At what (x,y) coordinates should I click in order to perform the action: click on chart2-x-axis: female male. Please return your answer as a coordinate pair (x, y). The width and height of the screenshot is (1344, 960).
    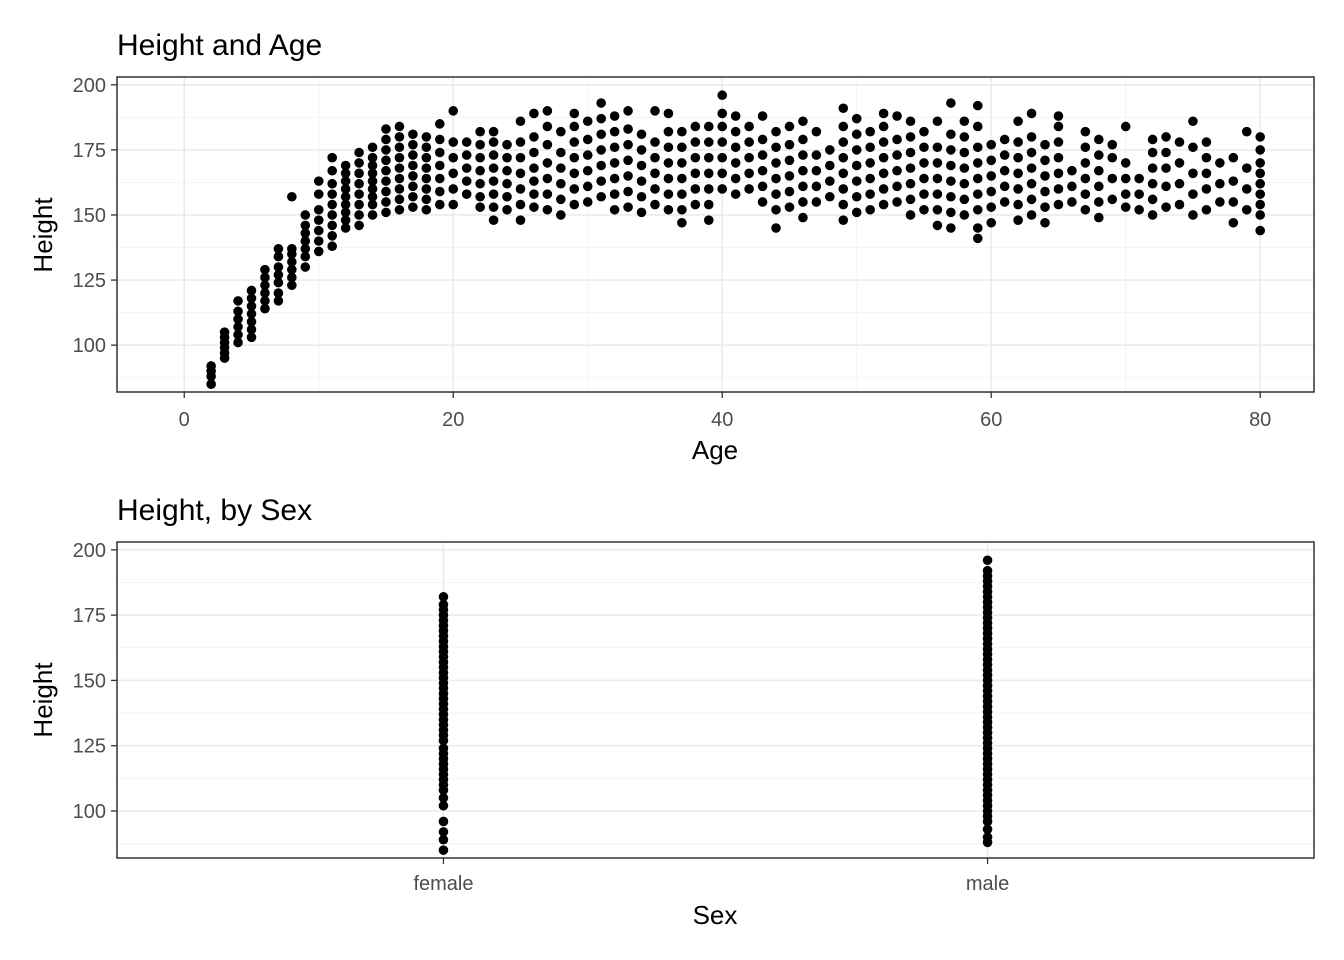
    Looking at the image, I should click on (711, 876).